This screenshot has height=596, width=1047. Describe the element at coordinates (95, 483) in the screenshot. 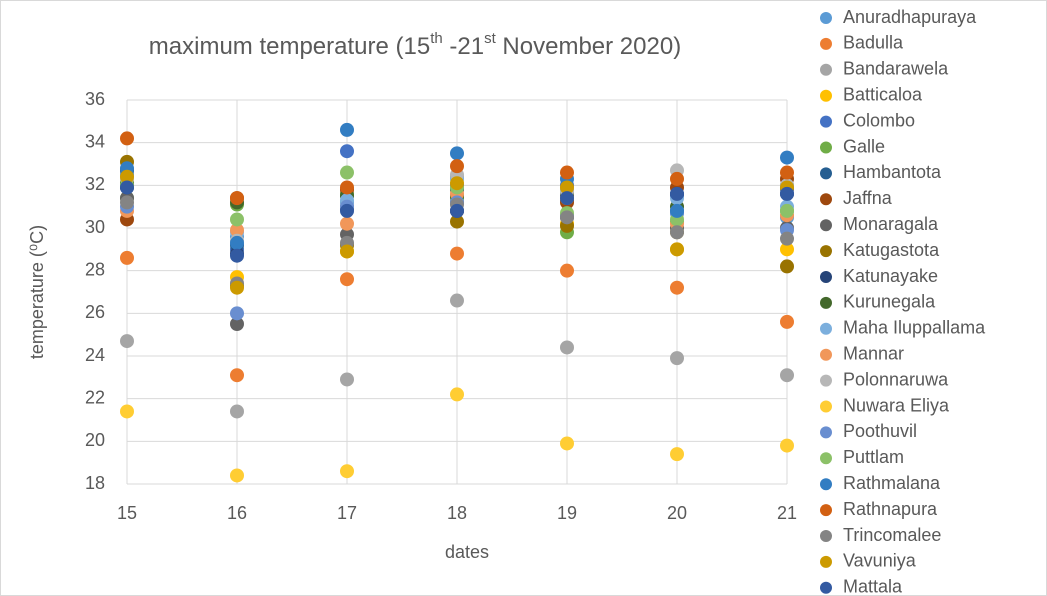

I see `y-tick-label: 18` at that location.